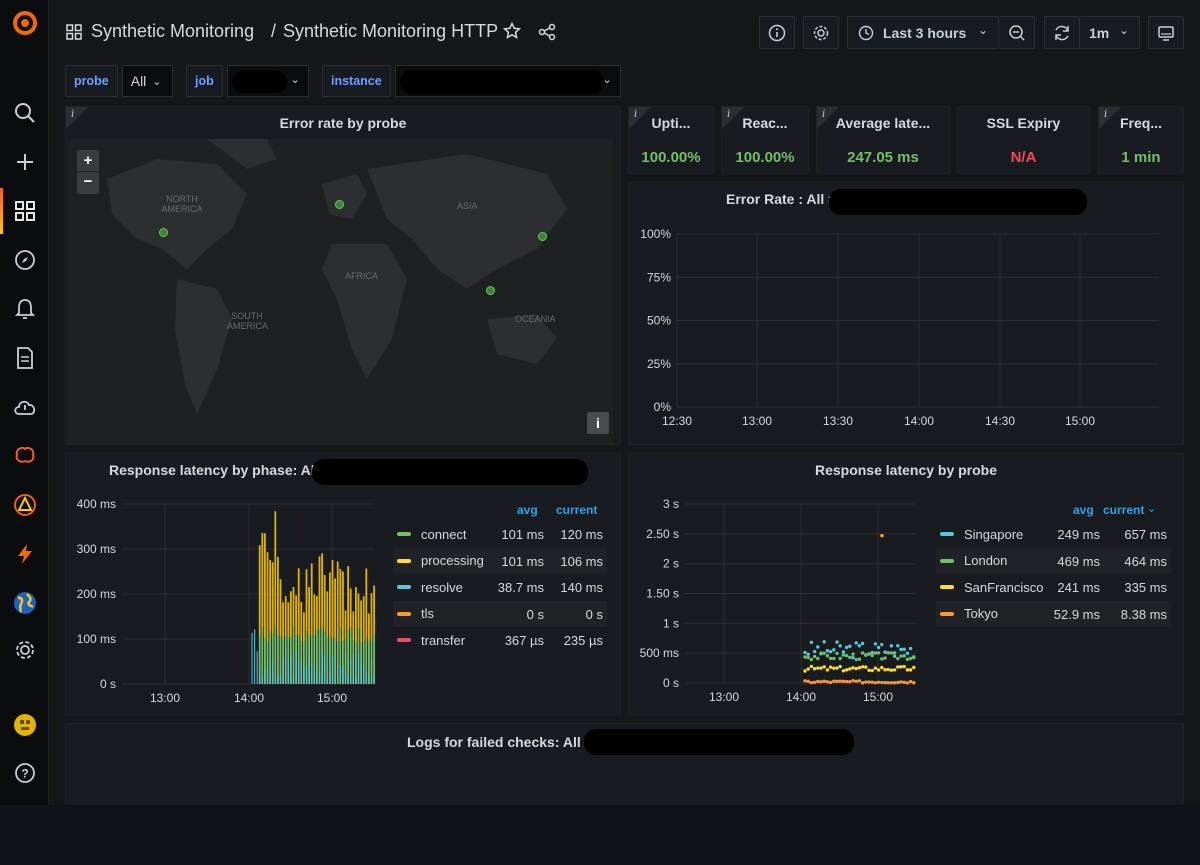 The image size is (1200, 865). I want to click on dashboards-icon, so click(25, 211).